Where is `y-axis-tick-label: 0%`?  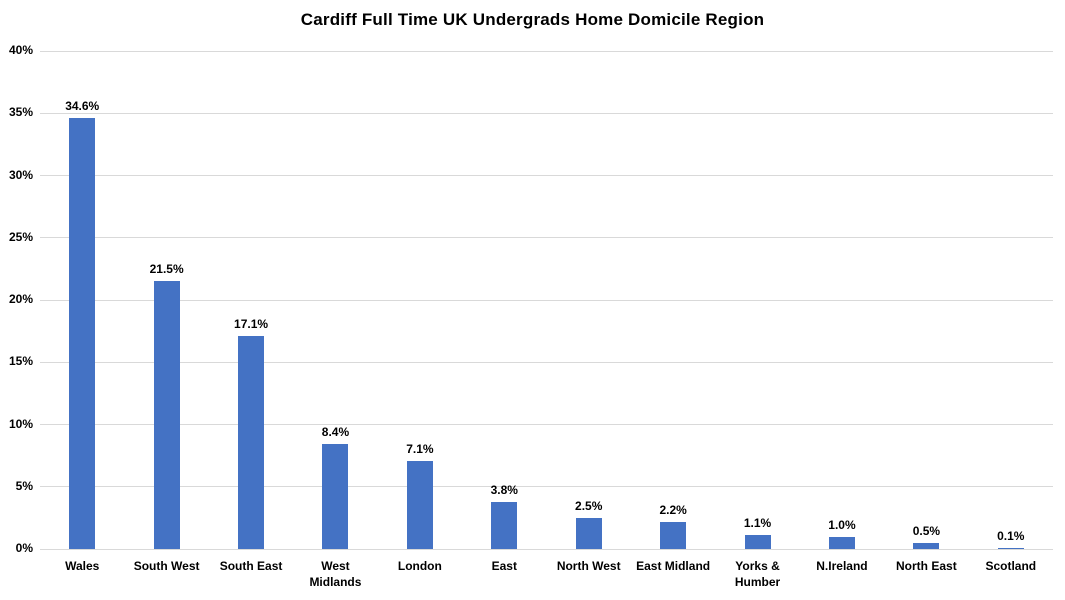
y-axis-tick-label: 0% is located at coordinates (24, 548).